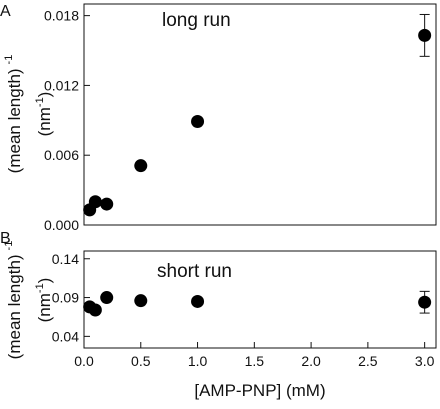 The width and height of the screenshot is (440, 409). Describe the element at coordinates (61, 85) in the screenshot. I see `panel-a-y-tick-label: 0.012` at that location.